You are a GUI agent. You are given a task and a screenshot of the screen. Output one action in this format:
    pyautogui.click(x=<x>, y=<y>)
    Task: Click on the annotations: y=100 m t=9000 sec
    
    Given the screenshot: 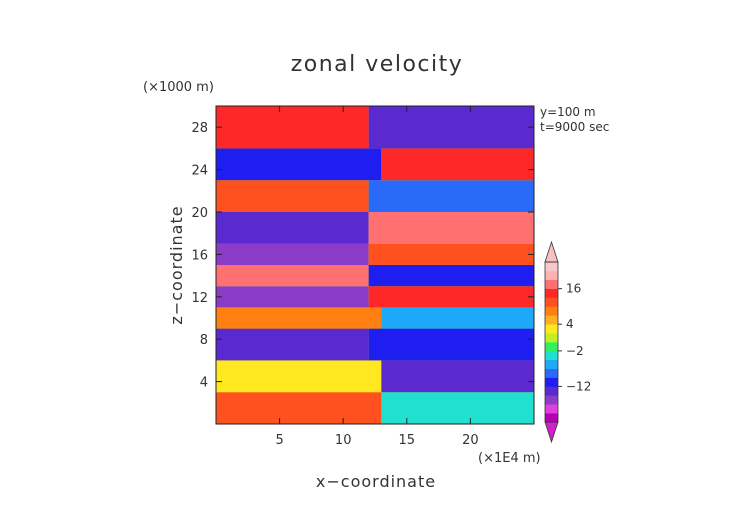 What is the action you would take?
    pyautogui.click(x=574, y=119)
    